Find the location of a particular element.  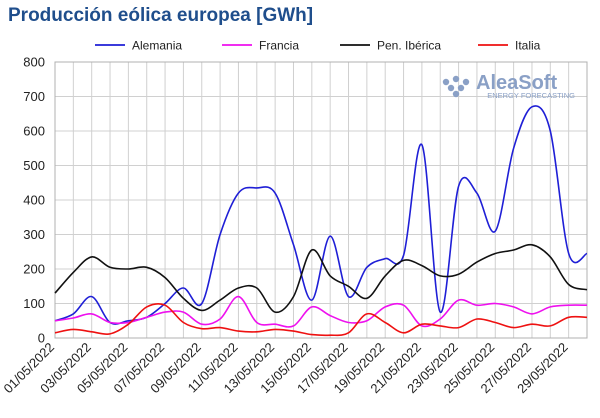

y-tick-label: 100 is located at coordinates (34, 303).